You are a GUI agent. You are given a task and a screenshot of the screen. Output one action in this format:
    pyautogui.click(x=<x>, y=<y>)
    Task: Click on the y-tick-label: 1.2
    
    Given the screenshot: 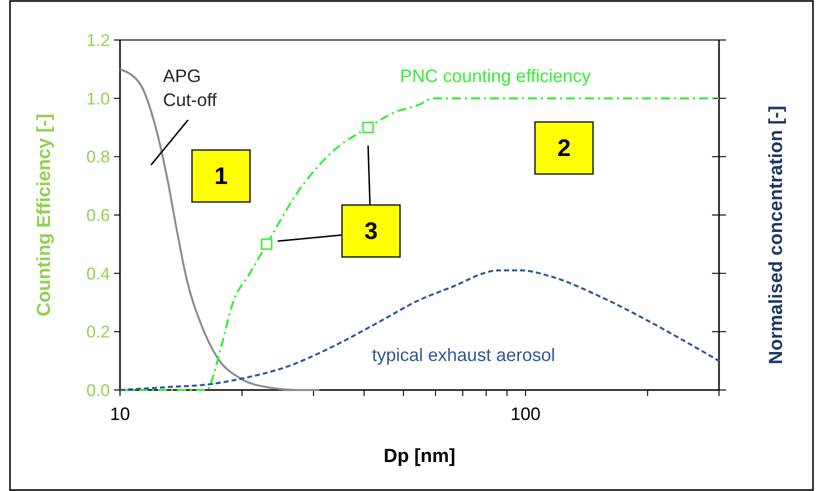 What is the action you would take?
    pyautogui.click(x=98, y=40)
    